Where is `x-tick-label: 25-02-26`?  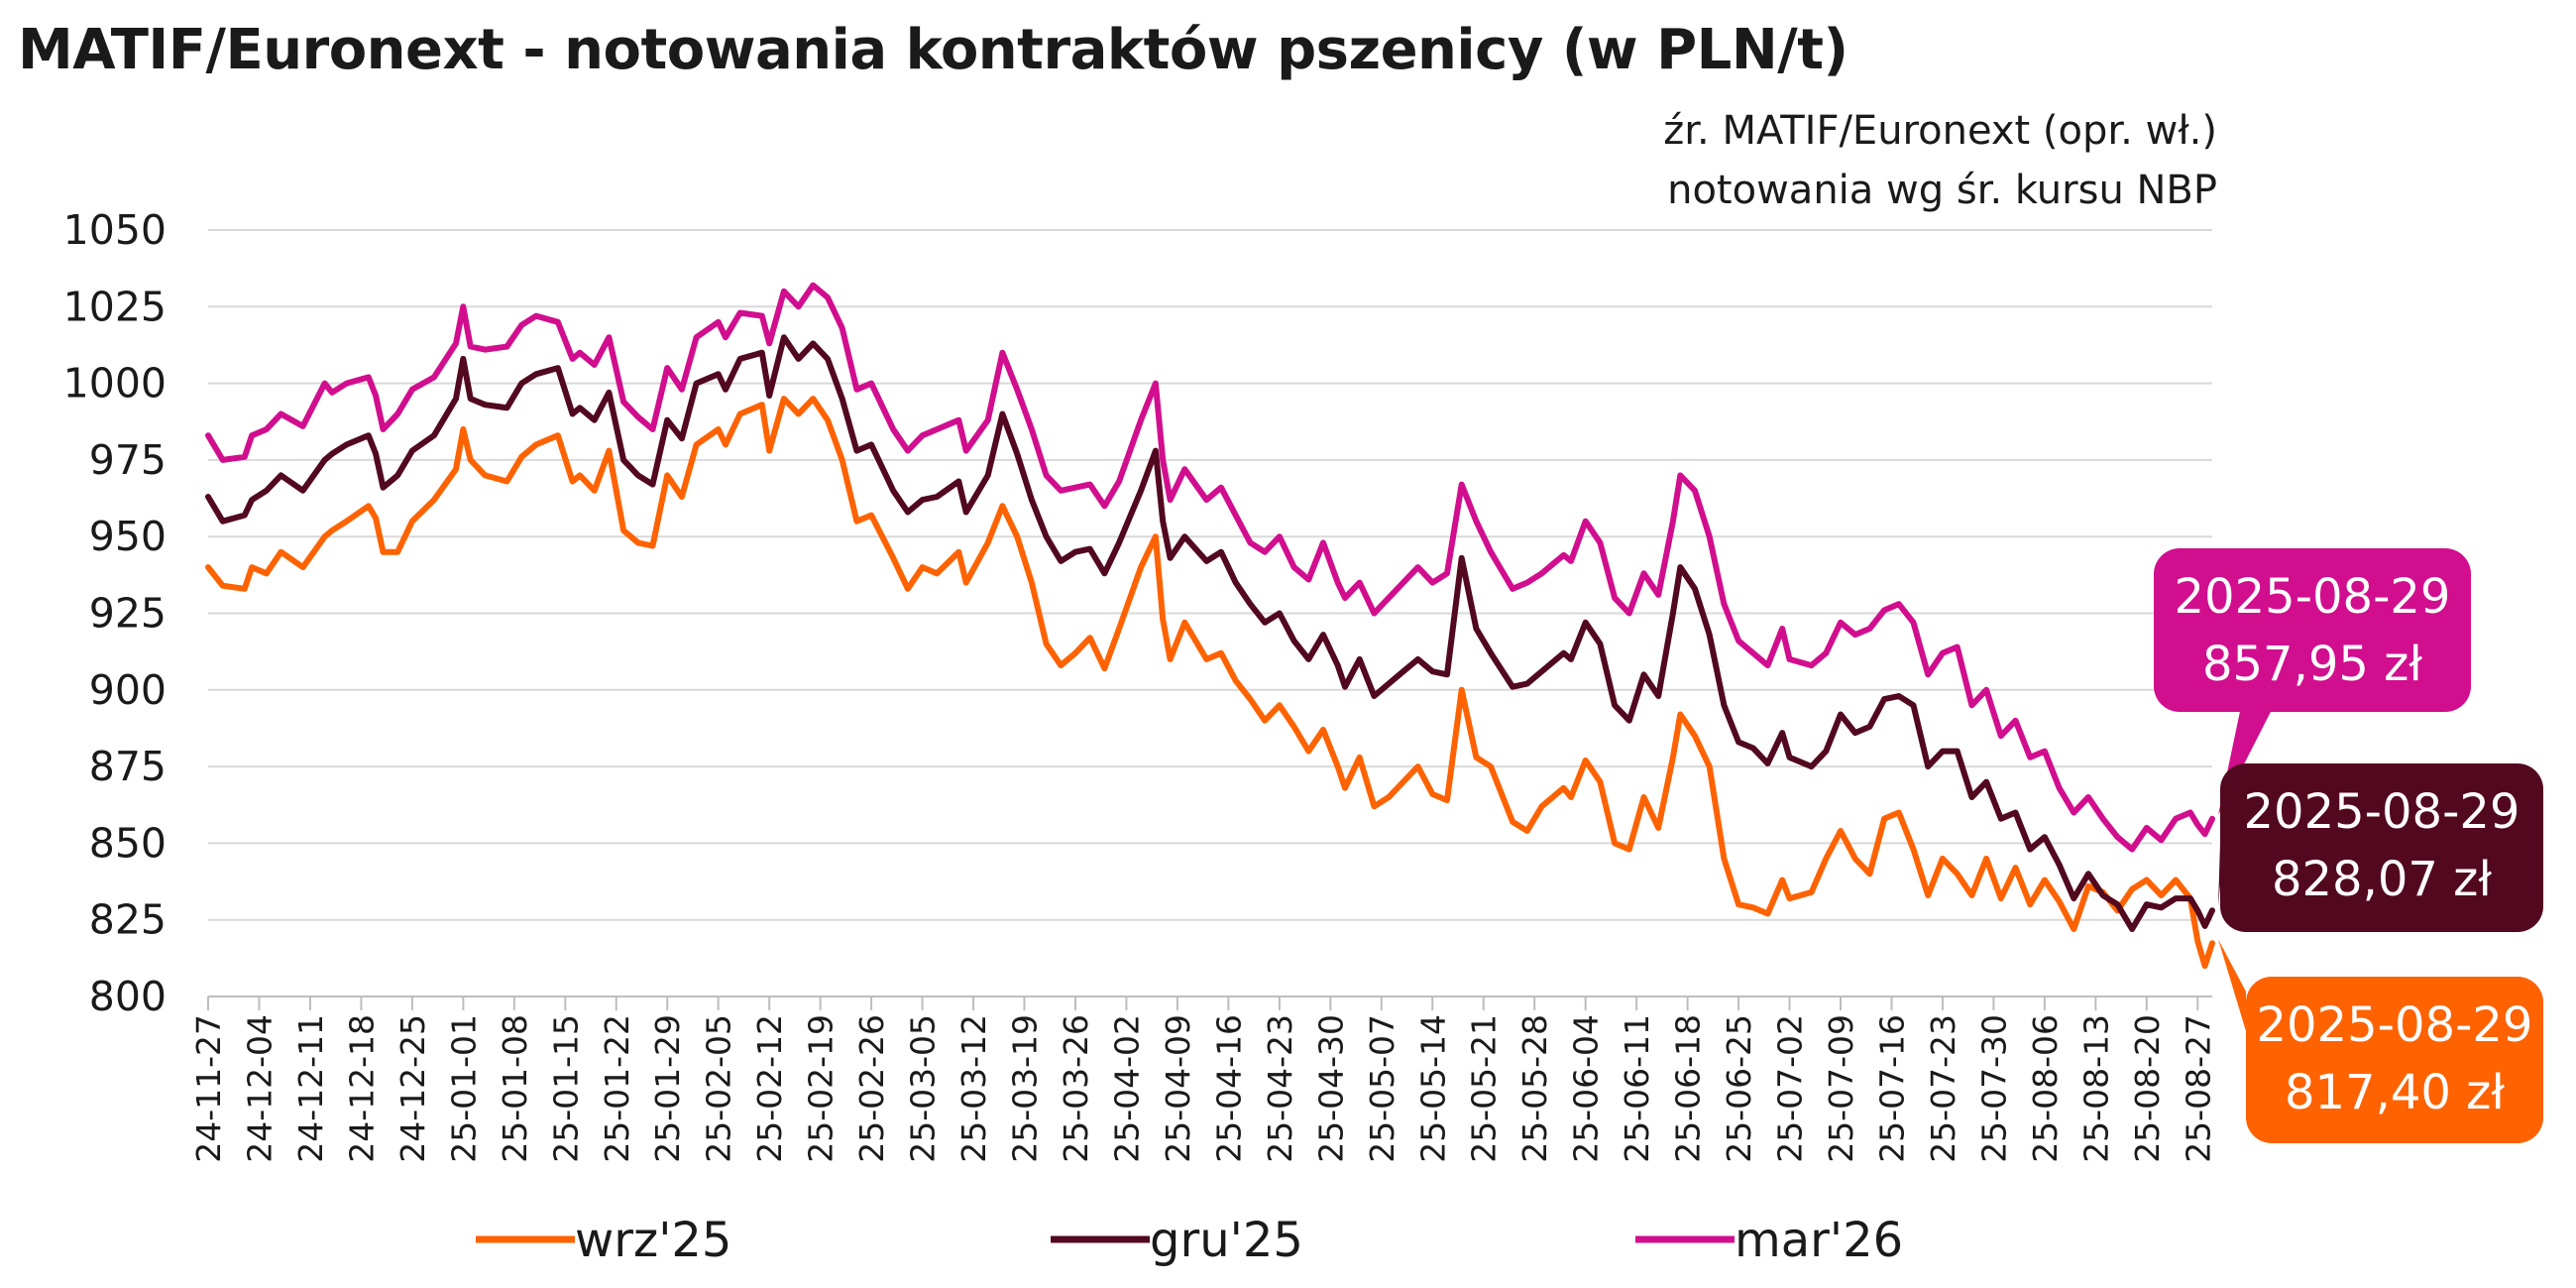 x-tick-label: 25-02-26 is located at coordinates (871, 1088).